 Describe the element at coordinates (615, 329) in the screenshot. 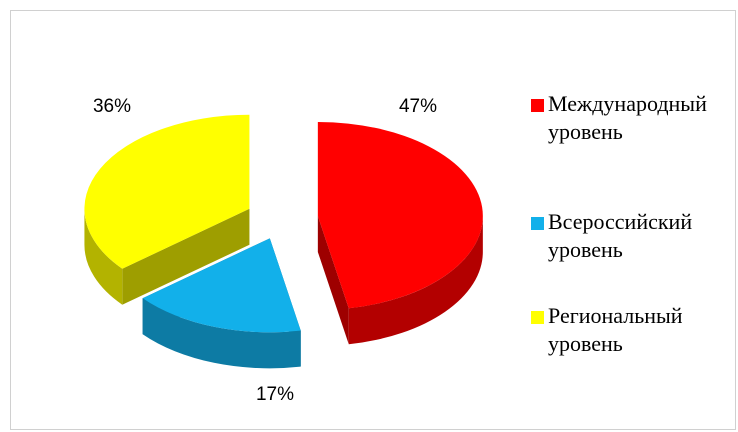

I see `legend-label: Региональный уровень` at that location.